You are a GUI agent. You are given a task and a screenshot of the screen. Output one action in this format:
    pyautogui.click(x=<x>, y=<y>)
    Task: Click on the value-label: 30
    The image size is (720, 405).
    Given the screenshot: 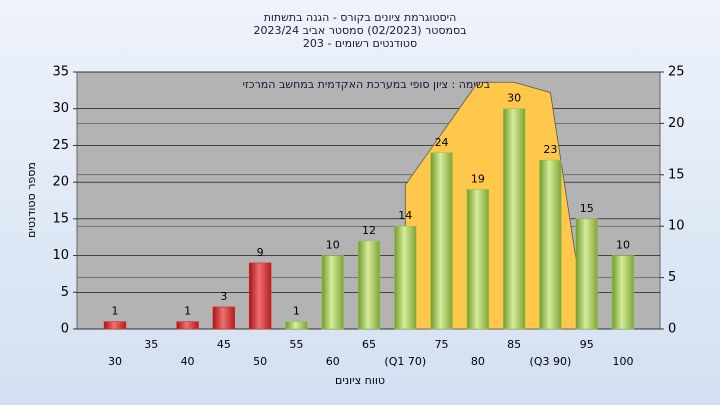 What is the action you would take?
    pyautogui.click(x=514, y=98)
    